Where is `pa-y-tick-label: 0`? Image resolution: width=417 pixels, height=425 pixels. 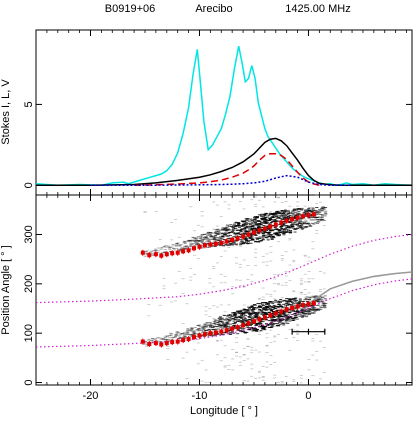 pa-y-tick-label: 0 is located at coordinates (29, 382).